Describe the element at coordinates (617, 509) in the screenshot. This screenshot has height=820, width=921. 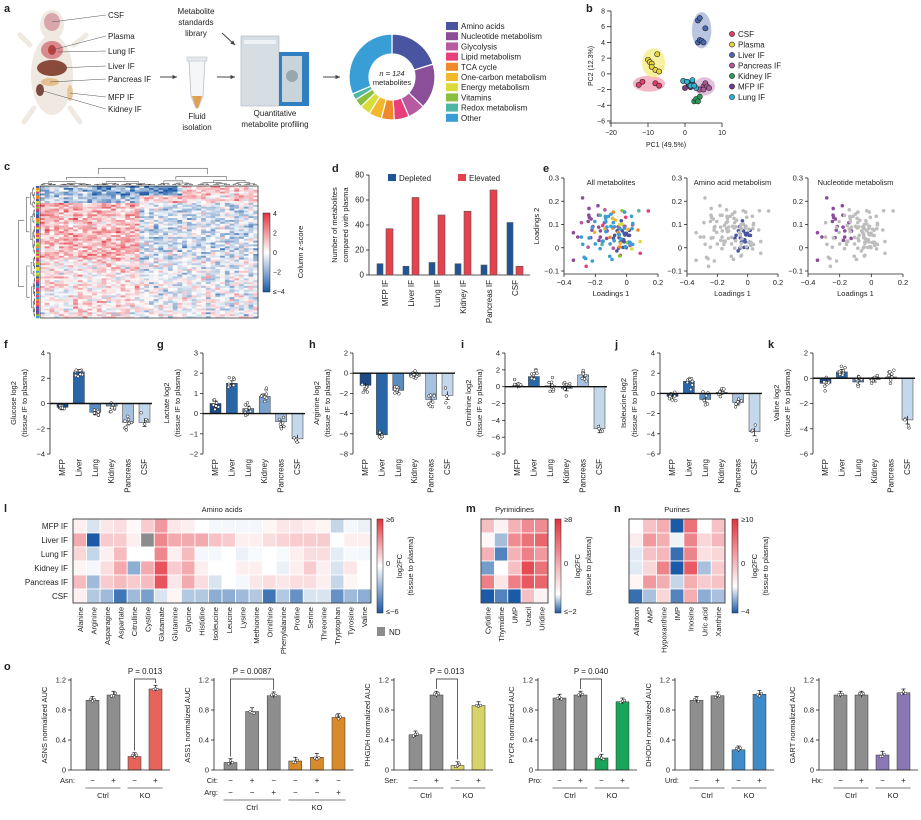
I see `panel-label-n: n` at that location.